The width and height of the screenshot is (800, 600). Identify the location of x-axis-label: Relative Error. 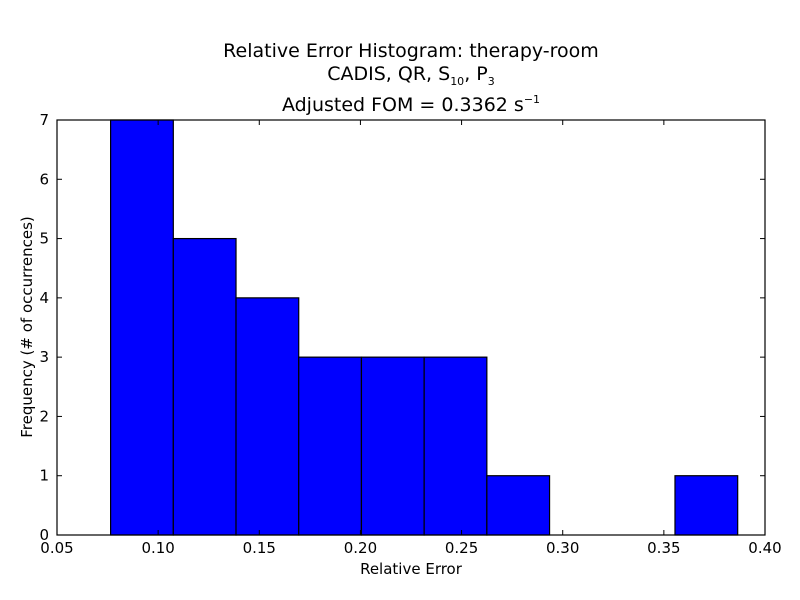
(411, 569).